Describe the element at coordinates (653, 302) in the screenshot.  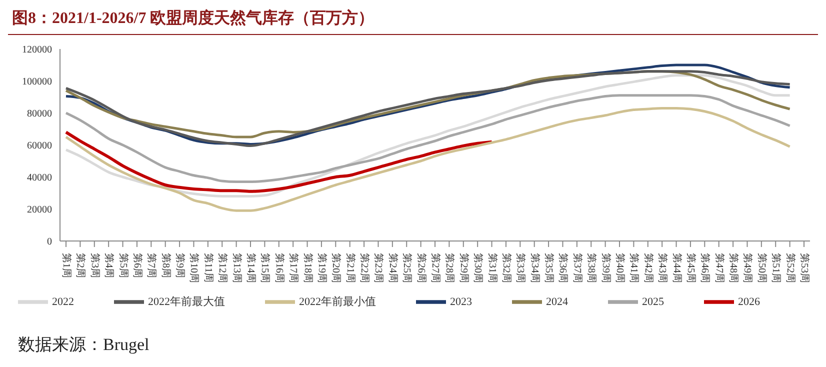
I see `legend-label: 2025` at that location.